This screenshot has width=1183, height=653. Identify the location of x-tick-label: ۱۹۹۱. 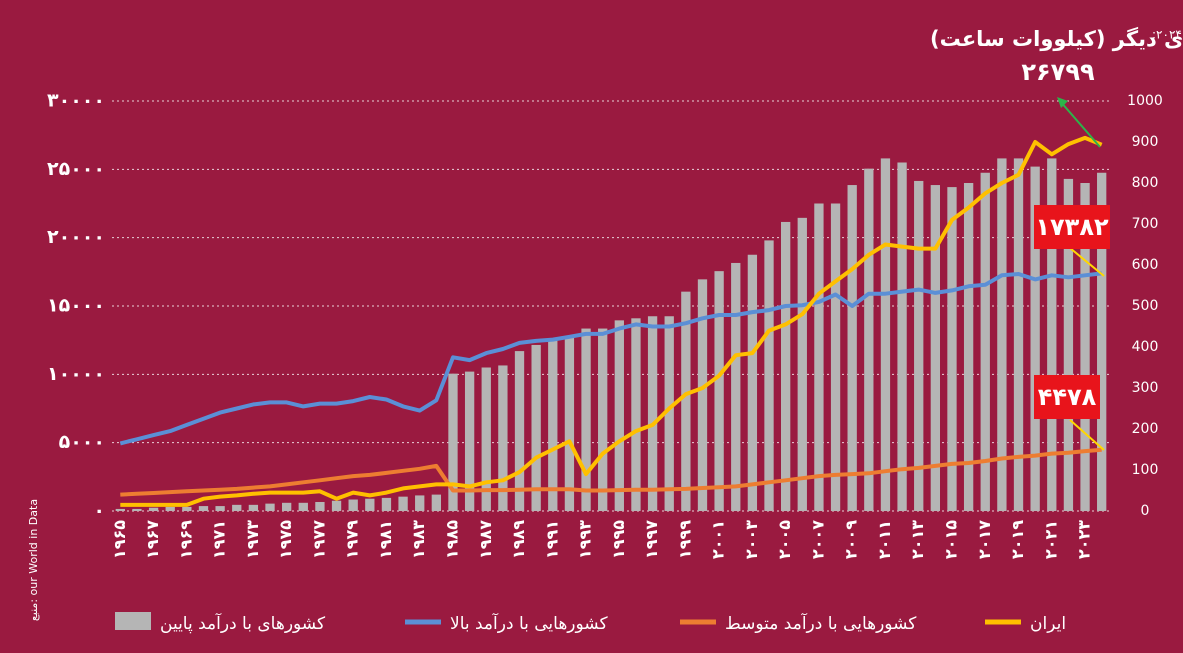
(551, 539).